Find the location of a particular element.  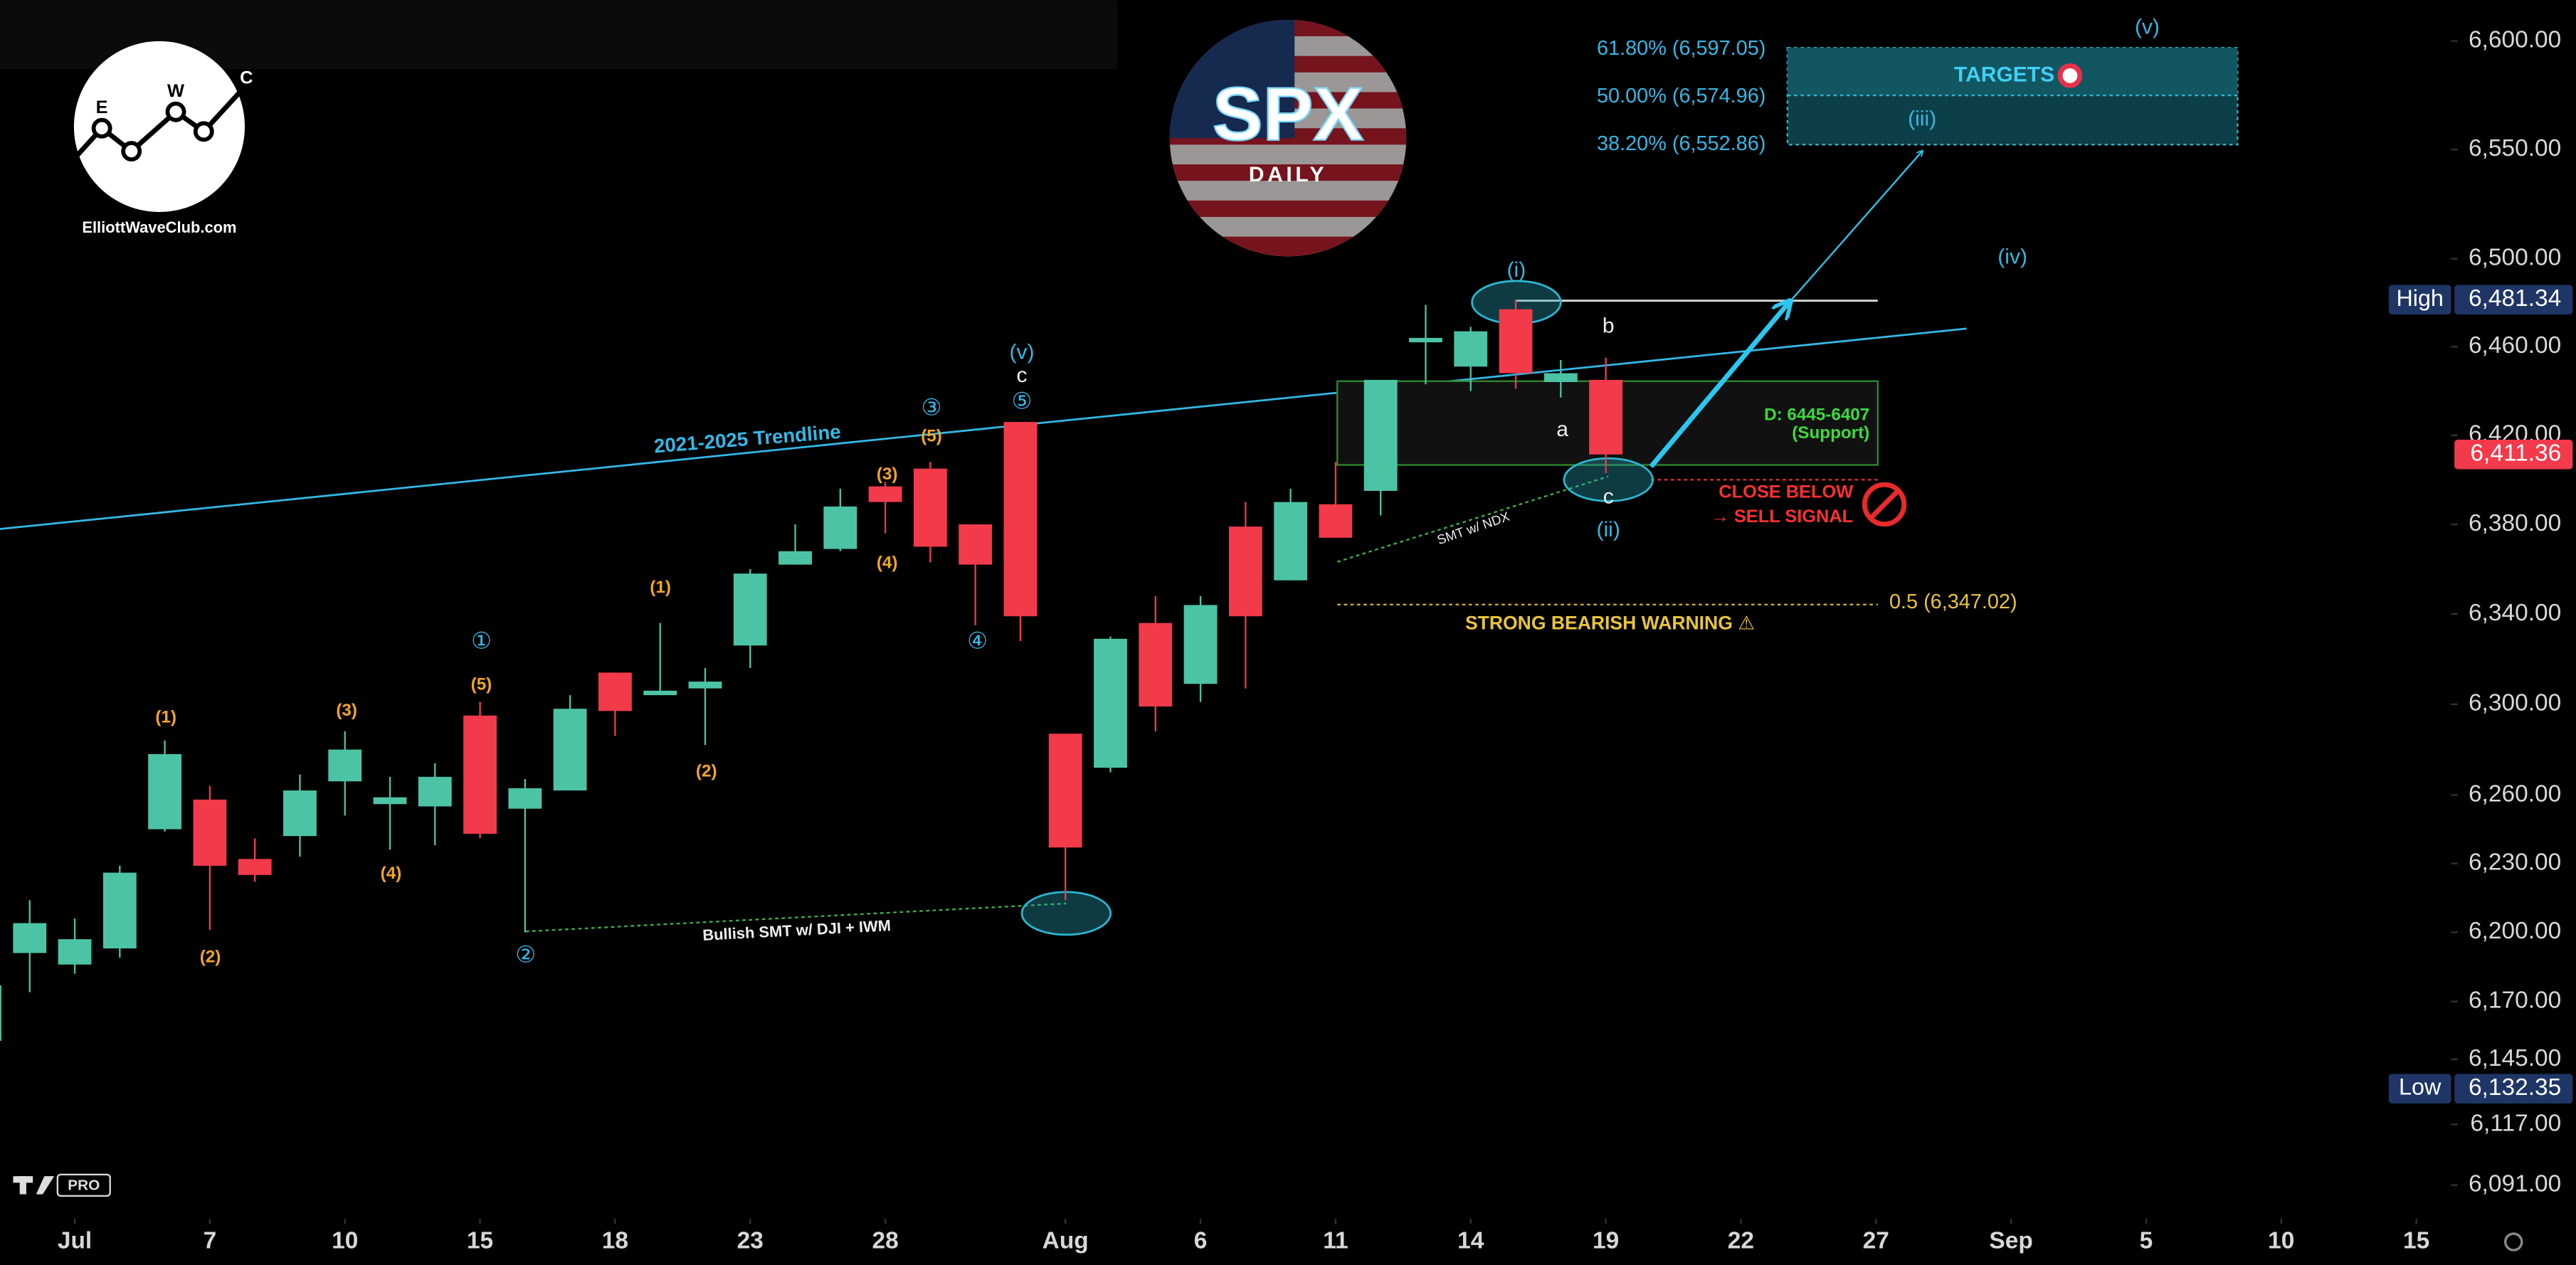

highlight-ellipse is located at coordinates (1608, 479).